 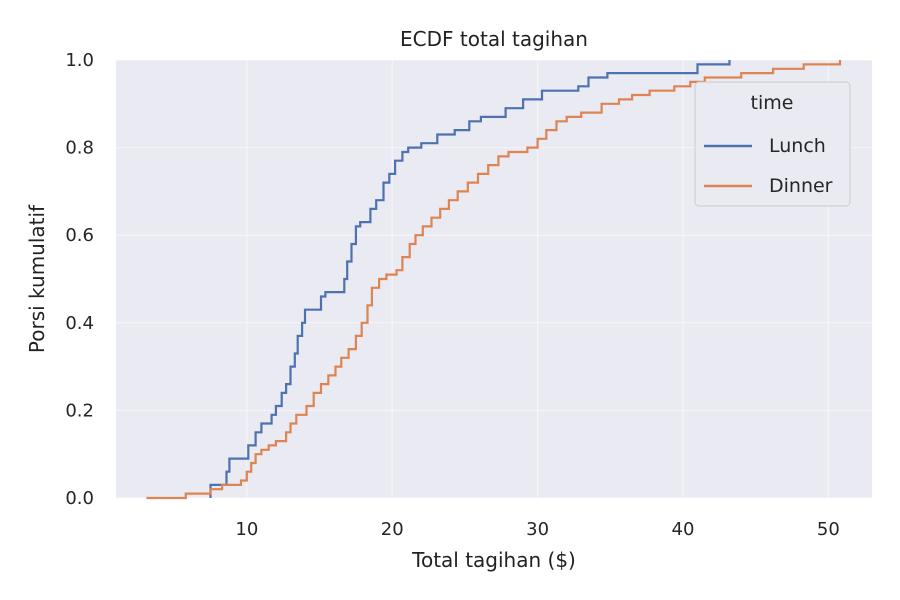 What do you see at coordinates (246, 529) in the screenshot?
I see `x-tick-label: 10` at bounding box center [246, 529].